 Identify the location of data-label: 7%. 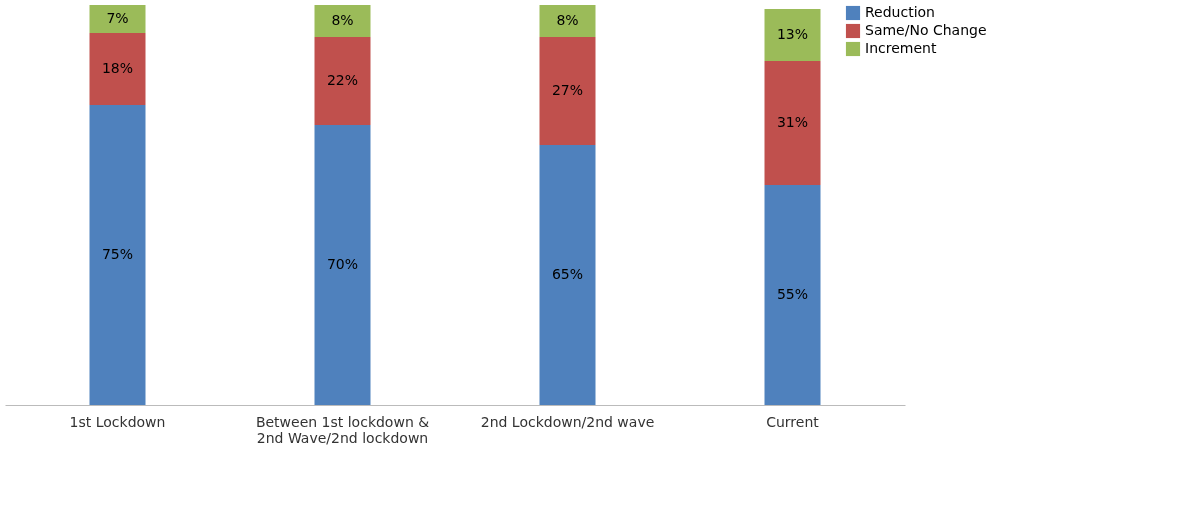
(117, 18).